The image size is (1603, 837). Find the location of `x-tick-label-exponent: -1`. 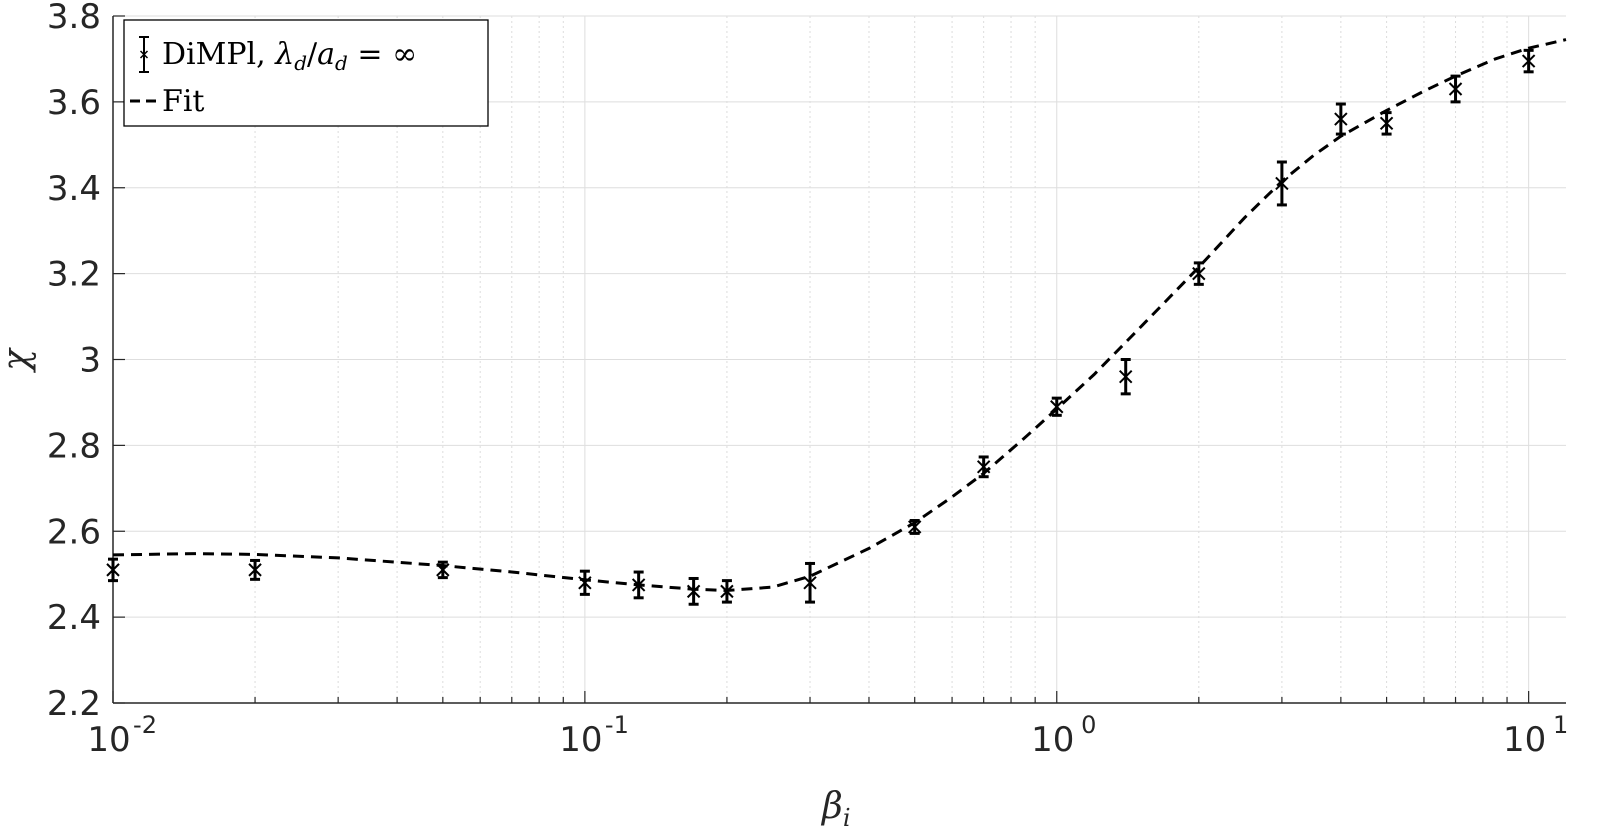

x-tick-label-exponent: -1 is located at coordinates (617, 725).